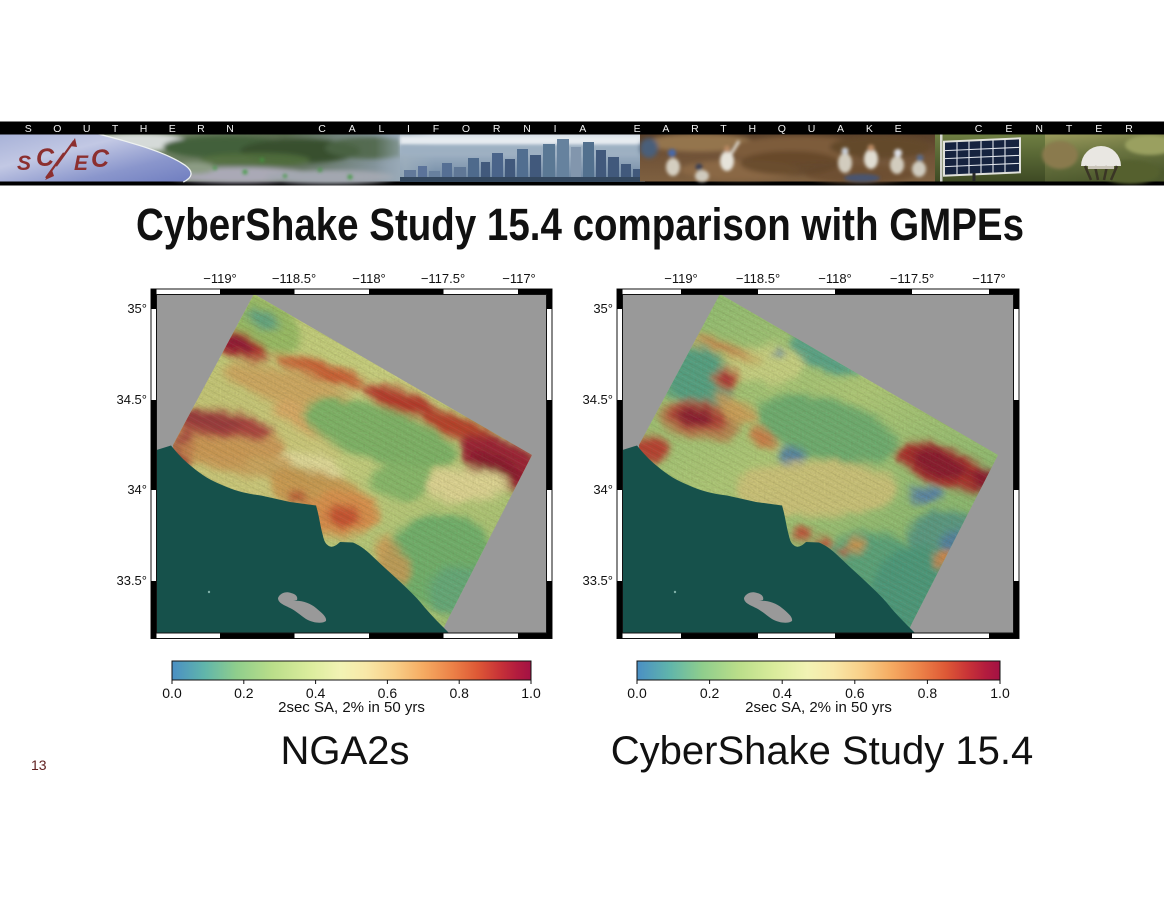  Describe the element at coordinates (24, 163) in the screenshot. I see `svg-text: S` at that location.